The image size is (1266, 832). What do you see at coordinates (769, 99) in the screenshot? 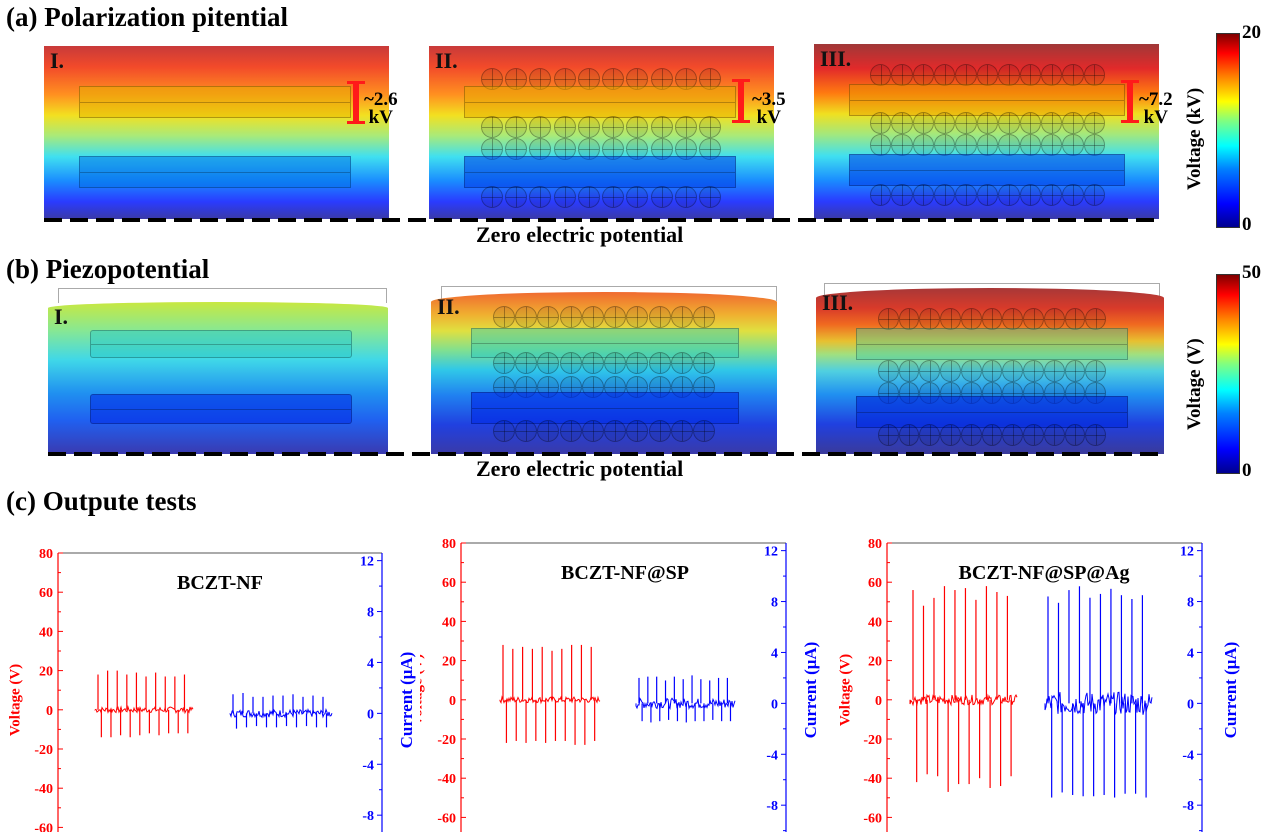
I see `annotation-value: ~3.5` at bounding box center [769, 99].